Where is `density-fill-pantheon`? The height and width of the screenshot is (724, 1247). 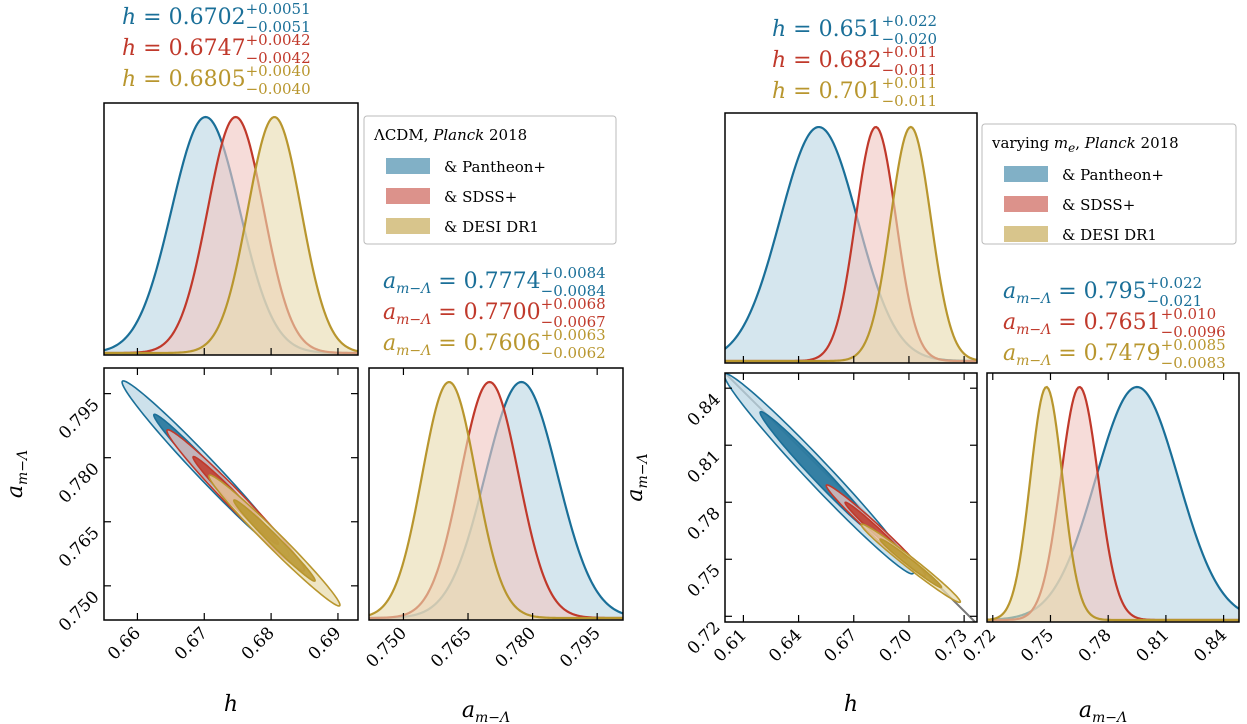
density-fill-pantheon is located at coordinates (1113, 504).